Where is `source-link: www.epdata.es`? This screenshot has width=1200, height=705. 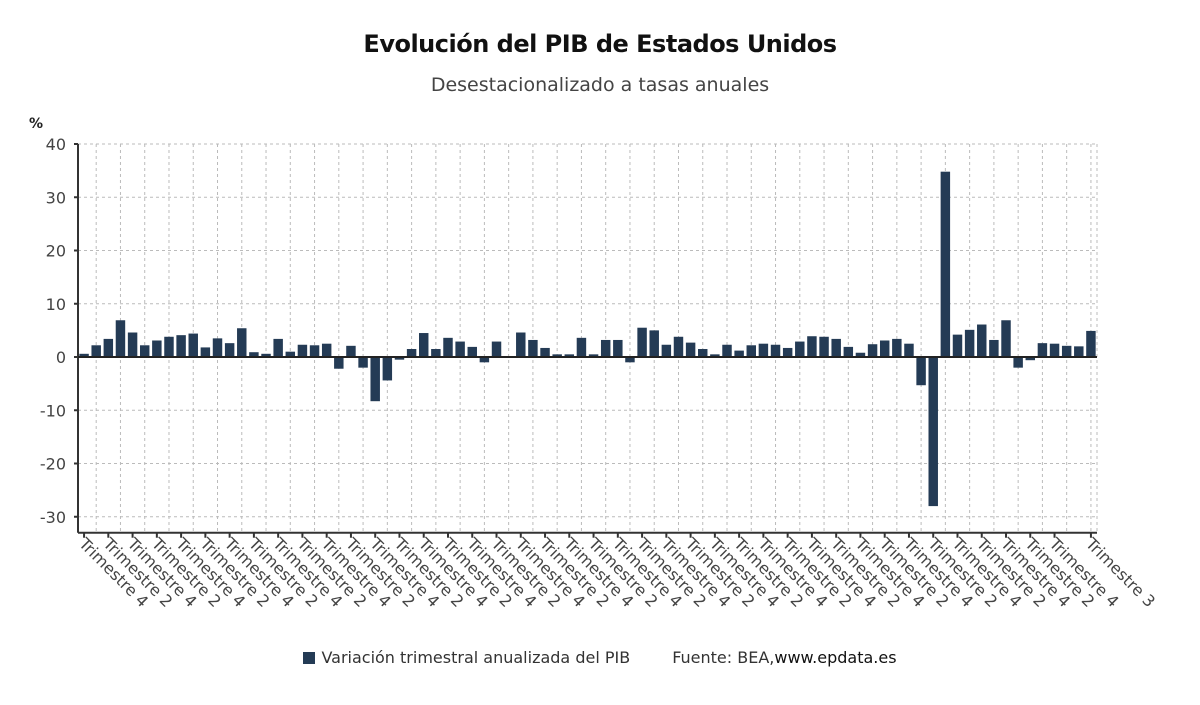 source-link: www.epdata.es is located at coordinates (835, 657).